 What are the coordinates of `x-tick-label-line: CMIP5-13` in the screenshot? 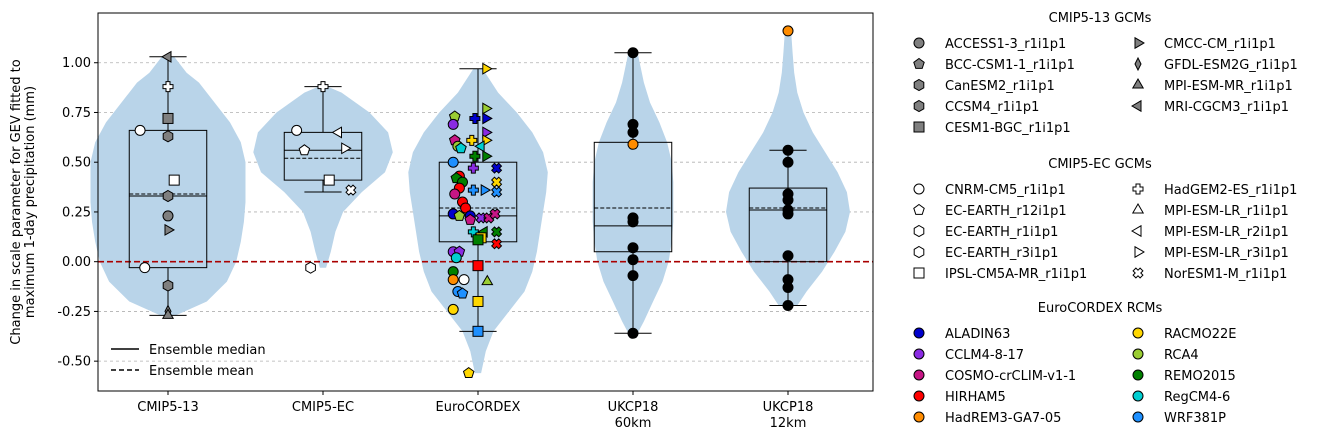 It's located at (167, 407).